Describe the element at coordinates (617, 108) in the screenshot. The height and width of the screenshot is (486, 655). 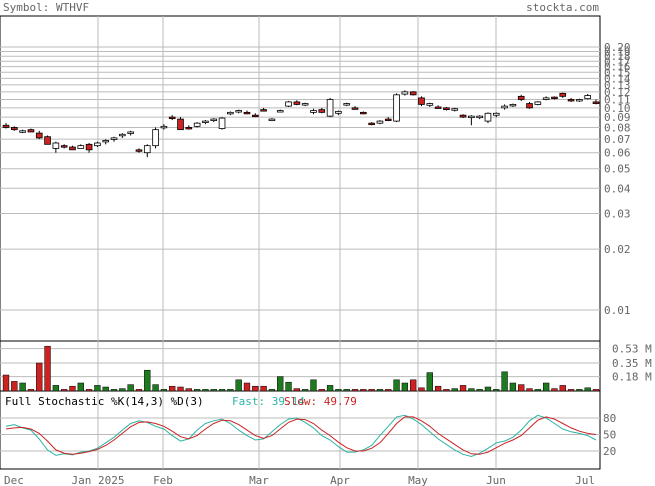
I see `price-tick-label: 0.10` at that location.